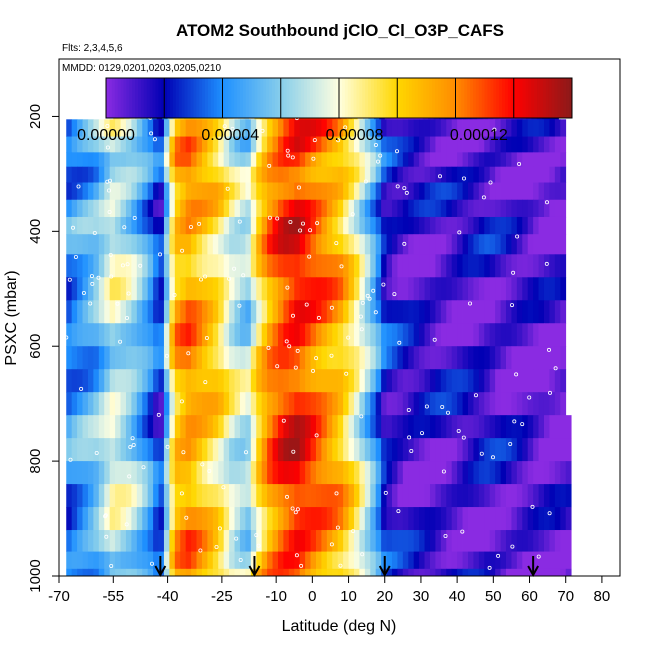  I want to click on flight-arrow-head, so click(254, 571).